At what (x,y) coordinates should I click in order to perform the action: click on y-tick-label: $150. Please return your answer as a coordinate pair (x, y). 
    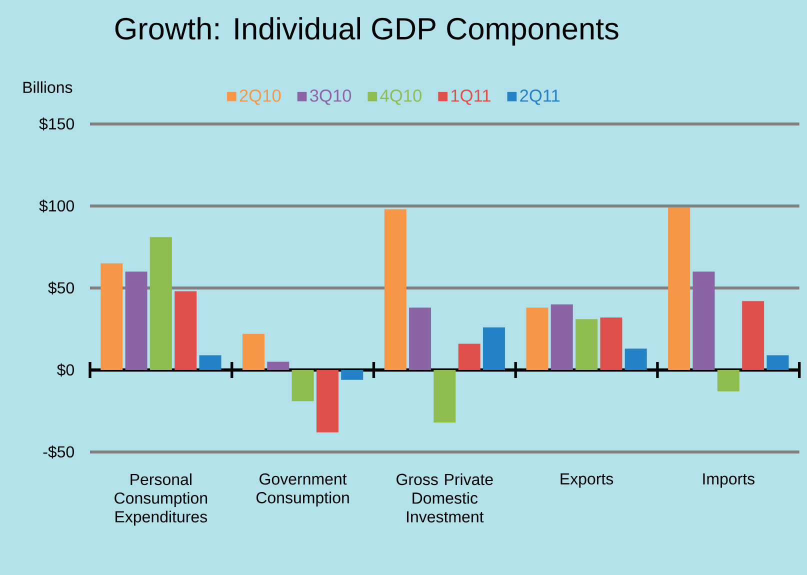
    Looking at the image, I should click on (56, 124).